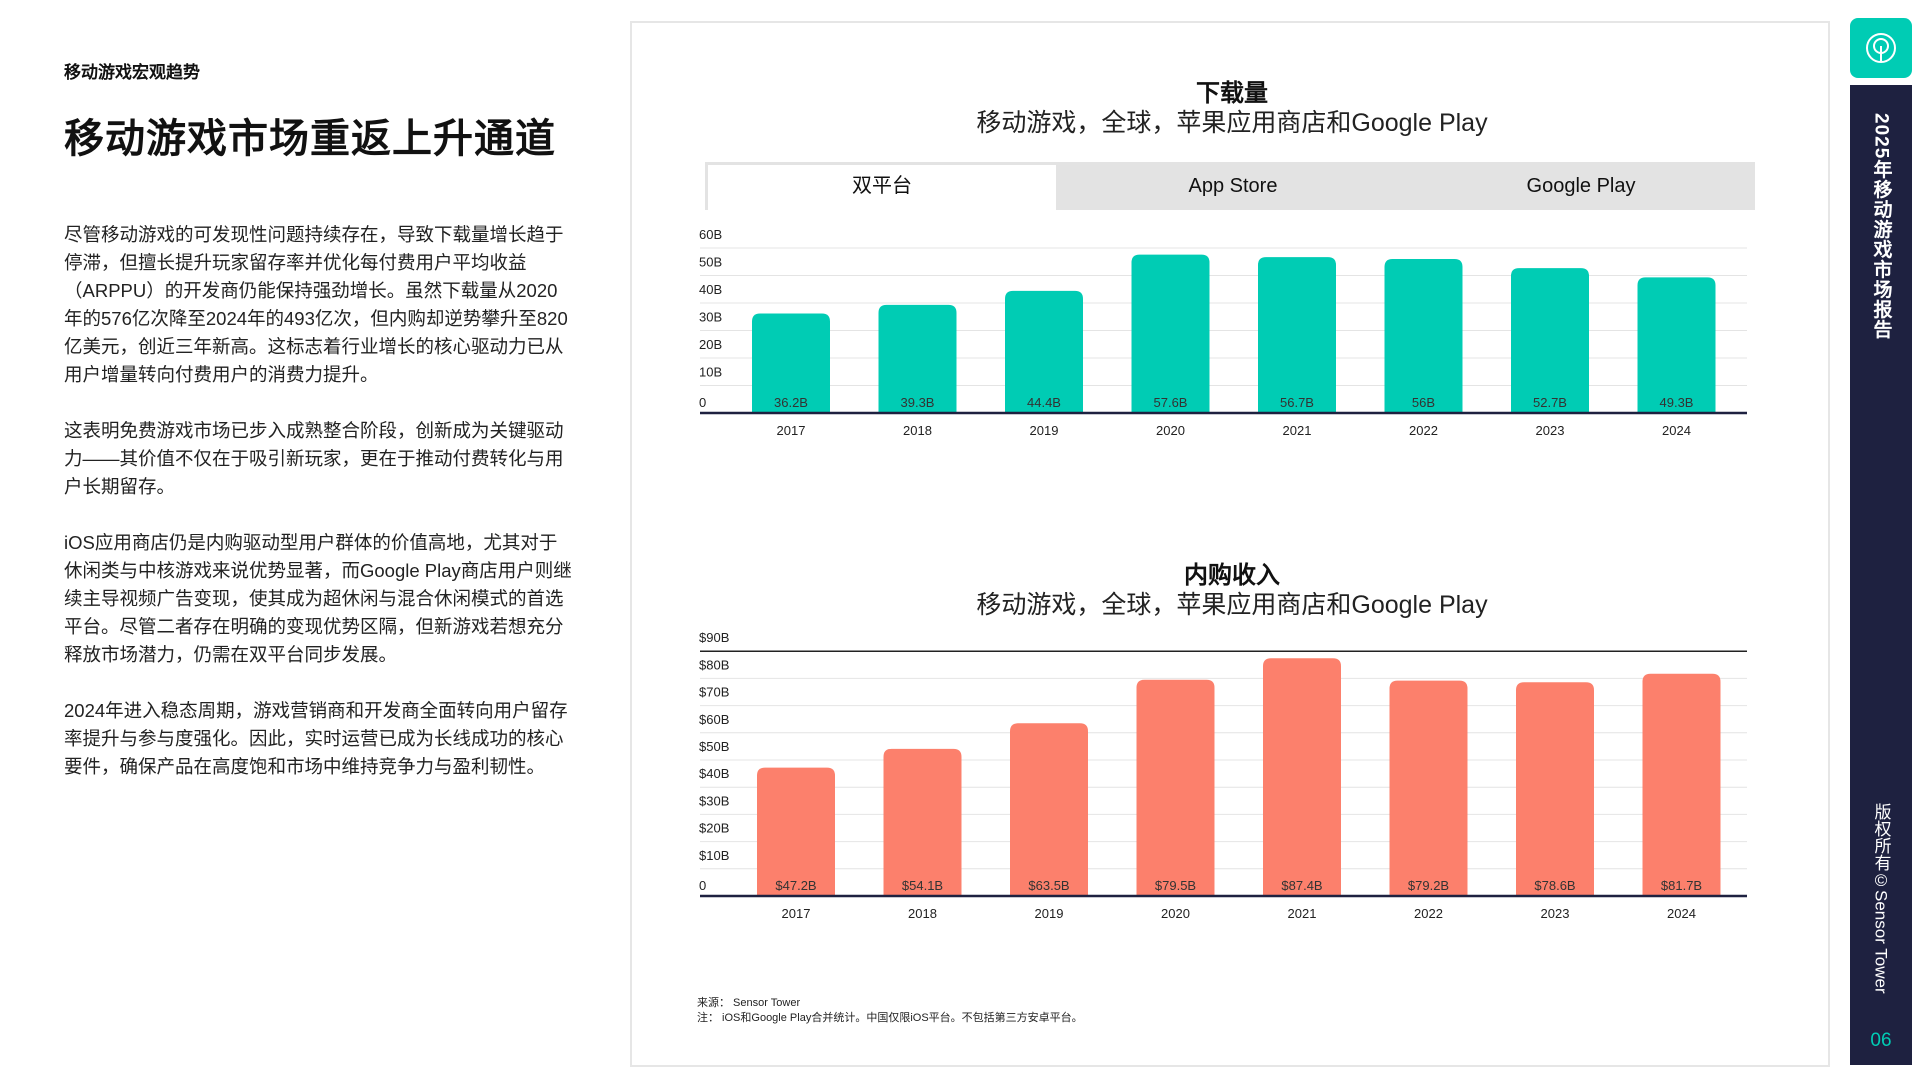  Describe the element at coordinates (882, 186) in the screenshot. I see `tab-both-platforms: 双平台` at that location.